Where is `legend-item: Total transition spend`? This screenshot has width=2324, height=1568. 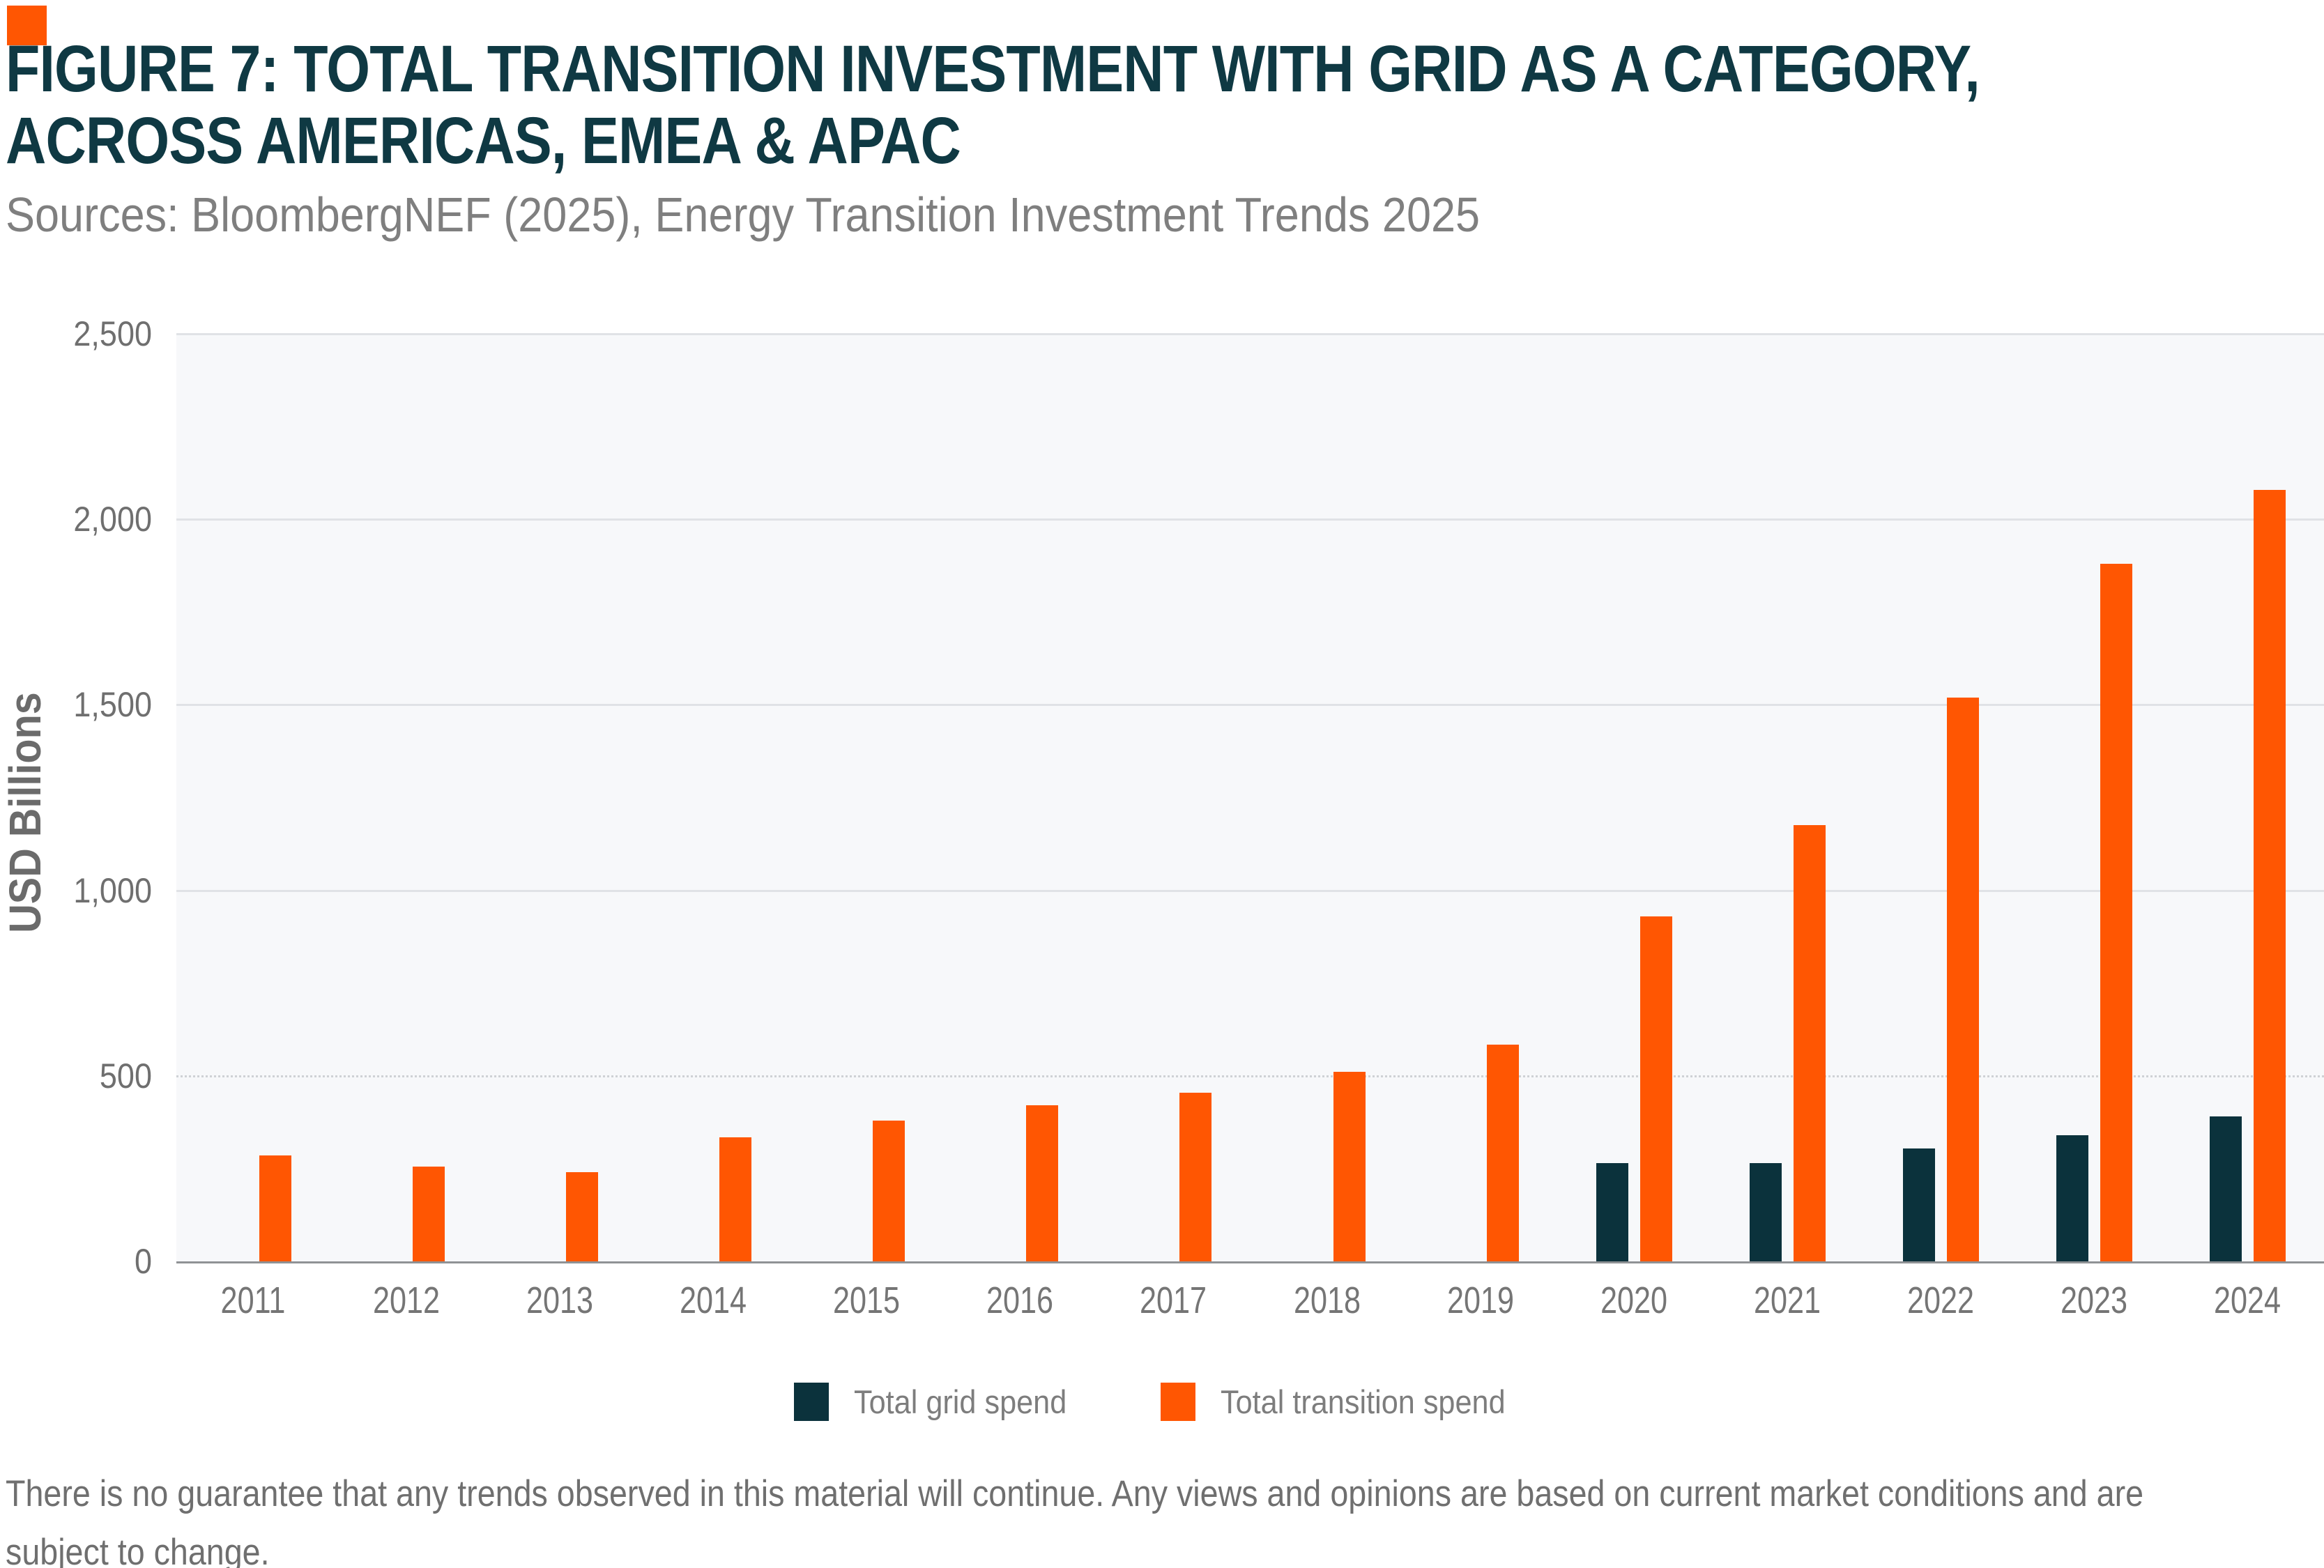 legend-item: Total transition spend is located at coordinates (1345, 1401).